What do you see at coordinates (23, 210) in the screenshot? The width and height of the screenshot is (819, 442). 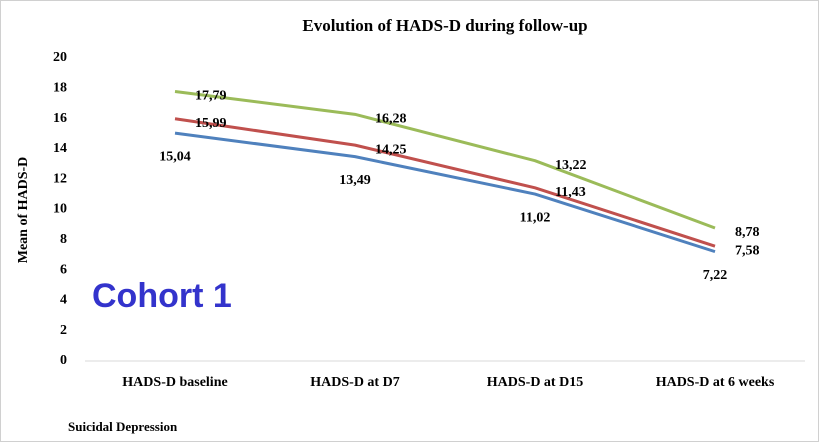 I see `y-axis-title: Mean of HADS-D` at bounding box center [23, 210].